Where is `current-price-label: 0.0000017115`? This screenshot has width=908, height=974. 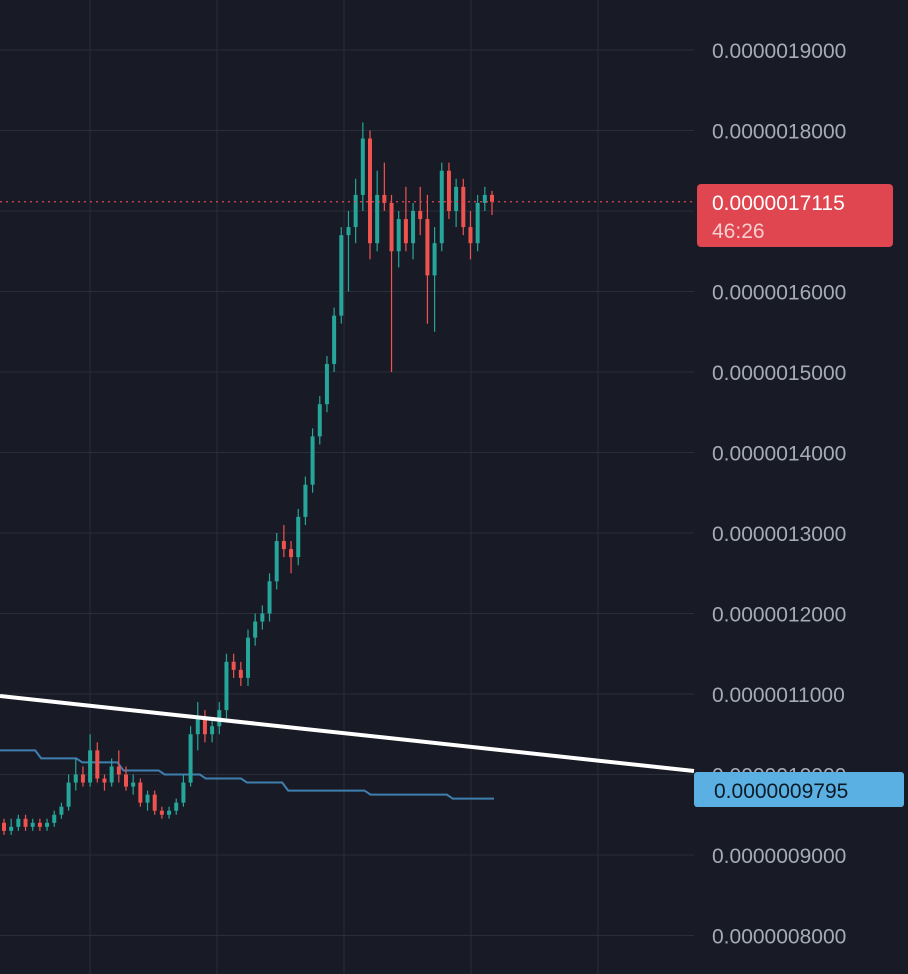
current-price-label: 0.0000017115 is located at coordinates (778, 203).